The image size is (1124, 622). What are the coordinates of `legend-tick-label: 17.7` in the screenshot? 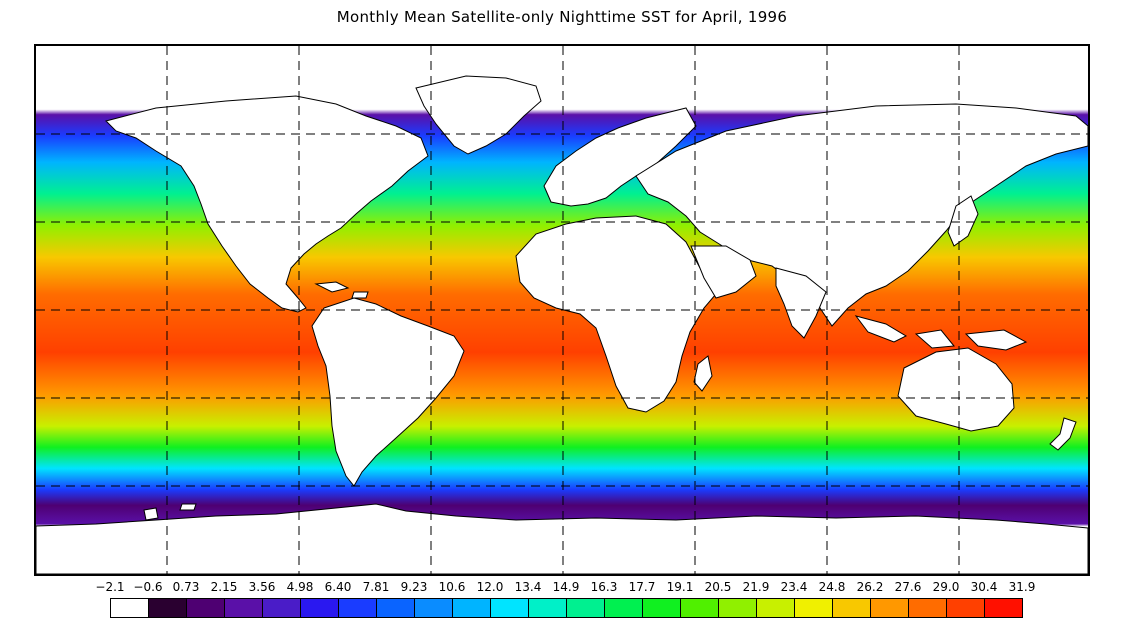 It's located at (642, 587).